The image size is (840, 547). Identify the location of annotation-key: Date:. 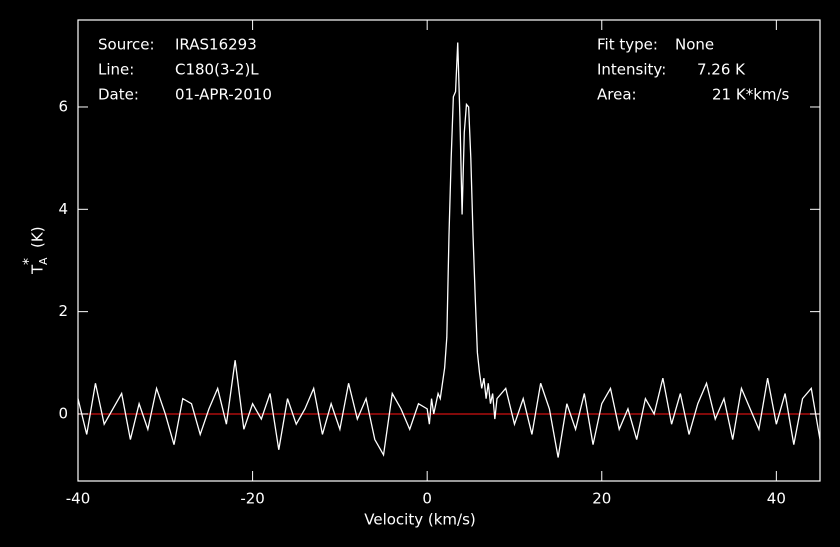
(118, 95).